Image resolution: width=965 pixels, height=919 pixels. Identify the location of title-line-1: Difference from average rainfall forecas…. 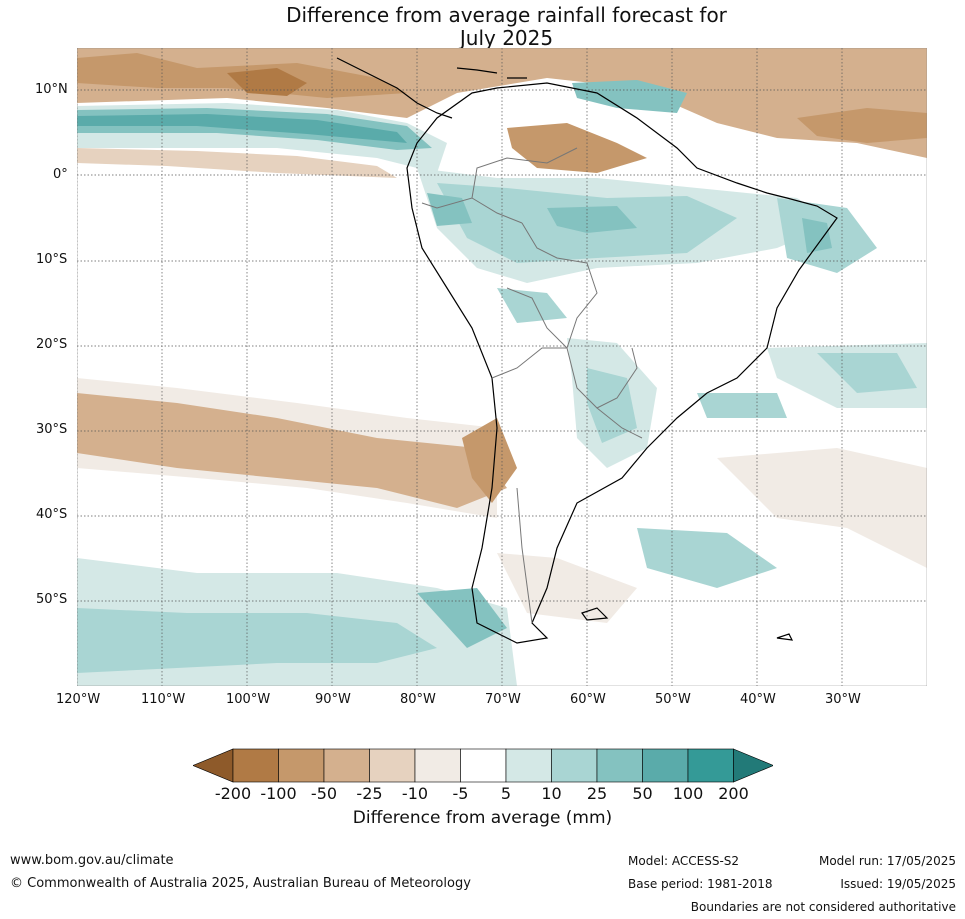
(506, 15).